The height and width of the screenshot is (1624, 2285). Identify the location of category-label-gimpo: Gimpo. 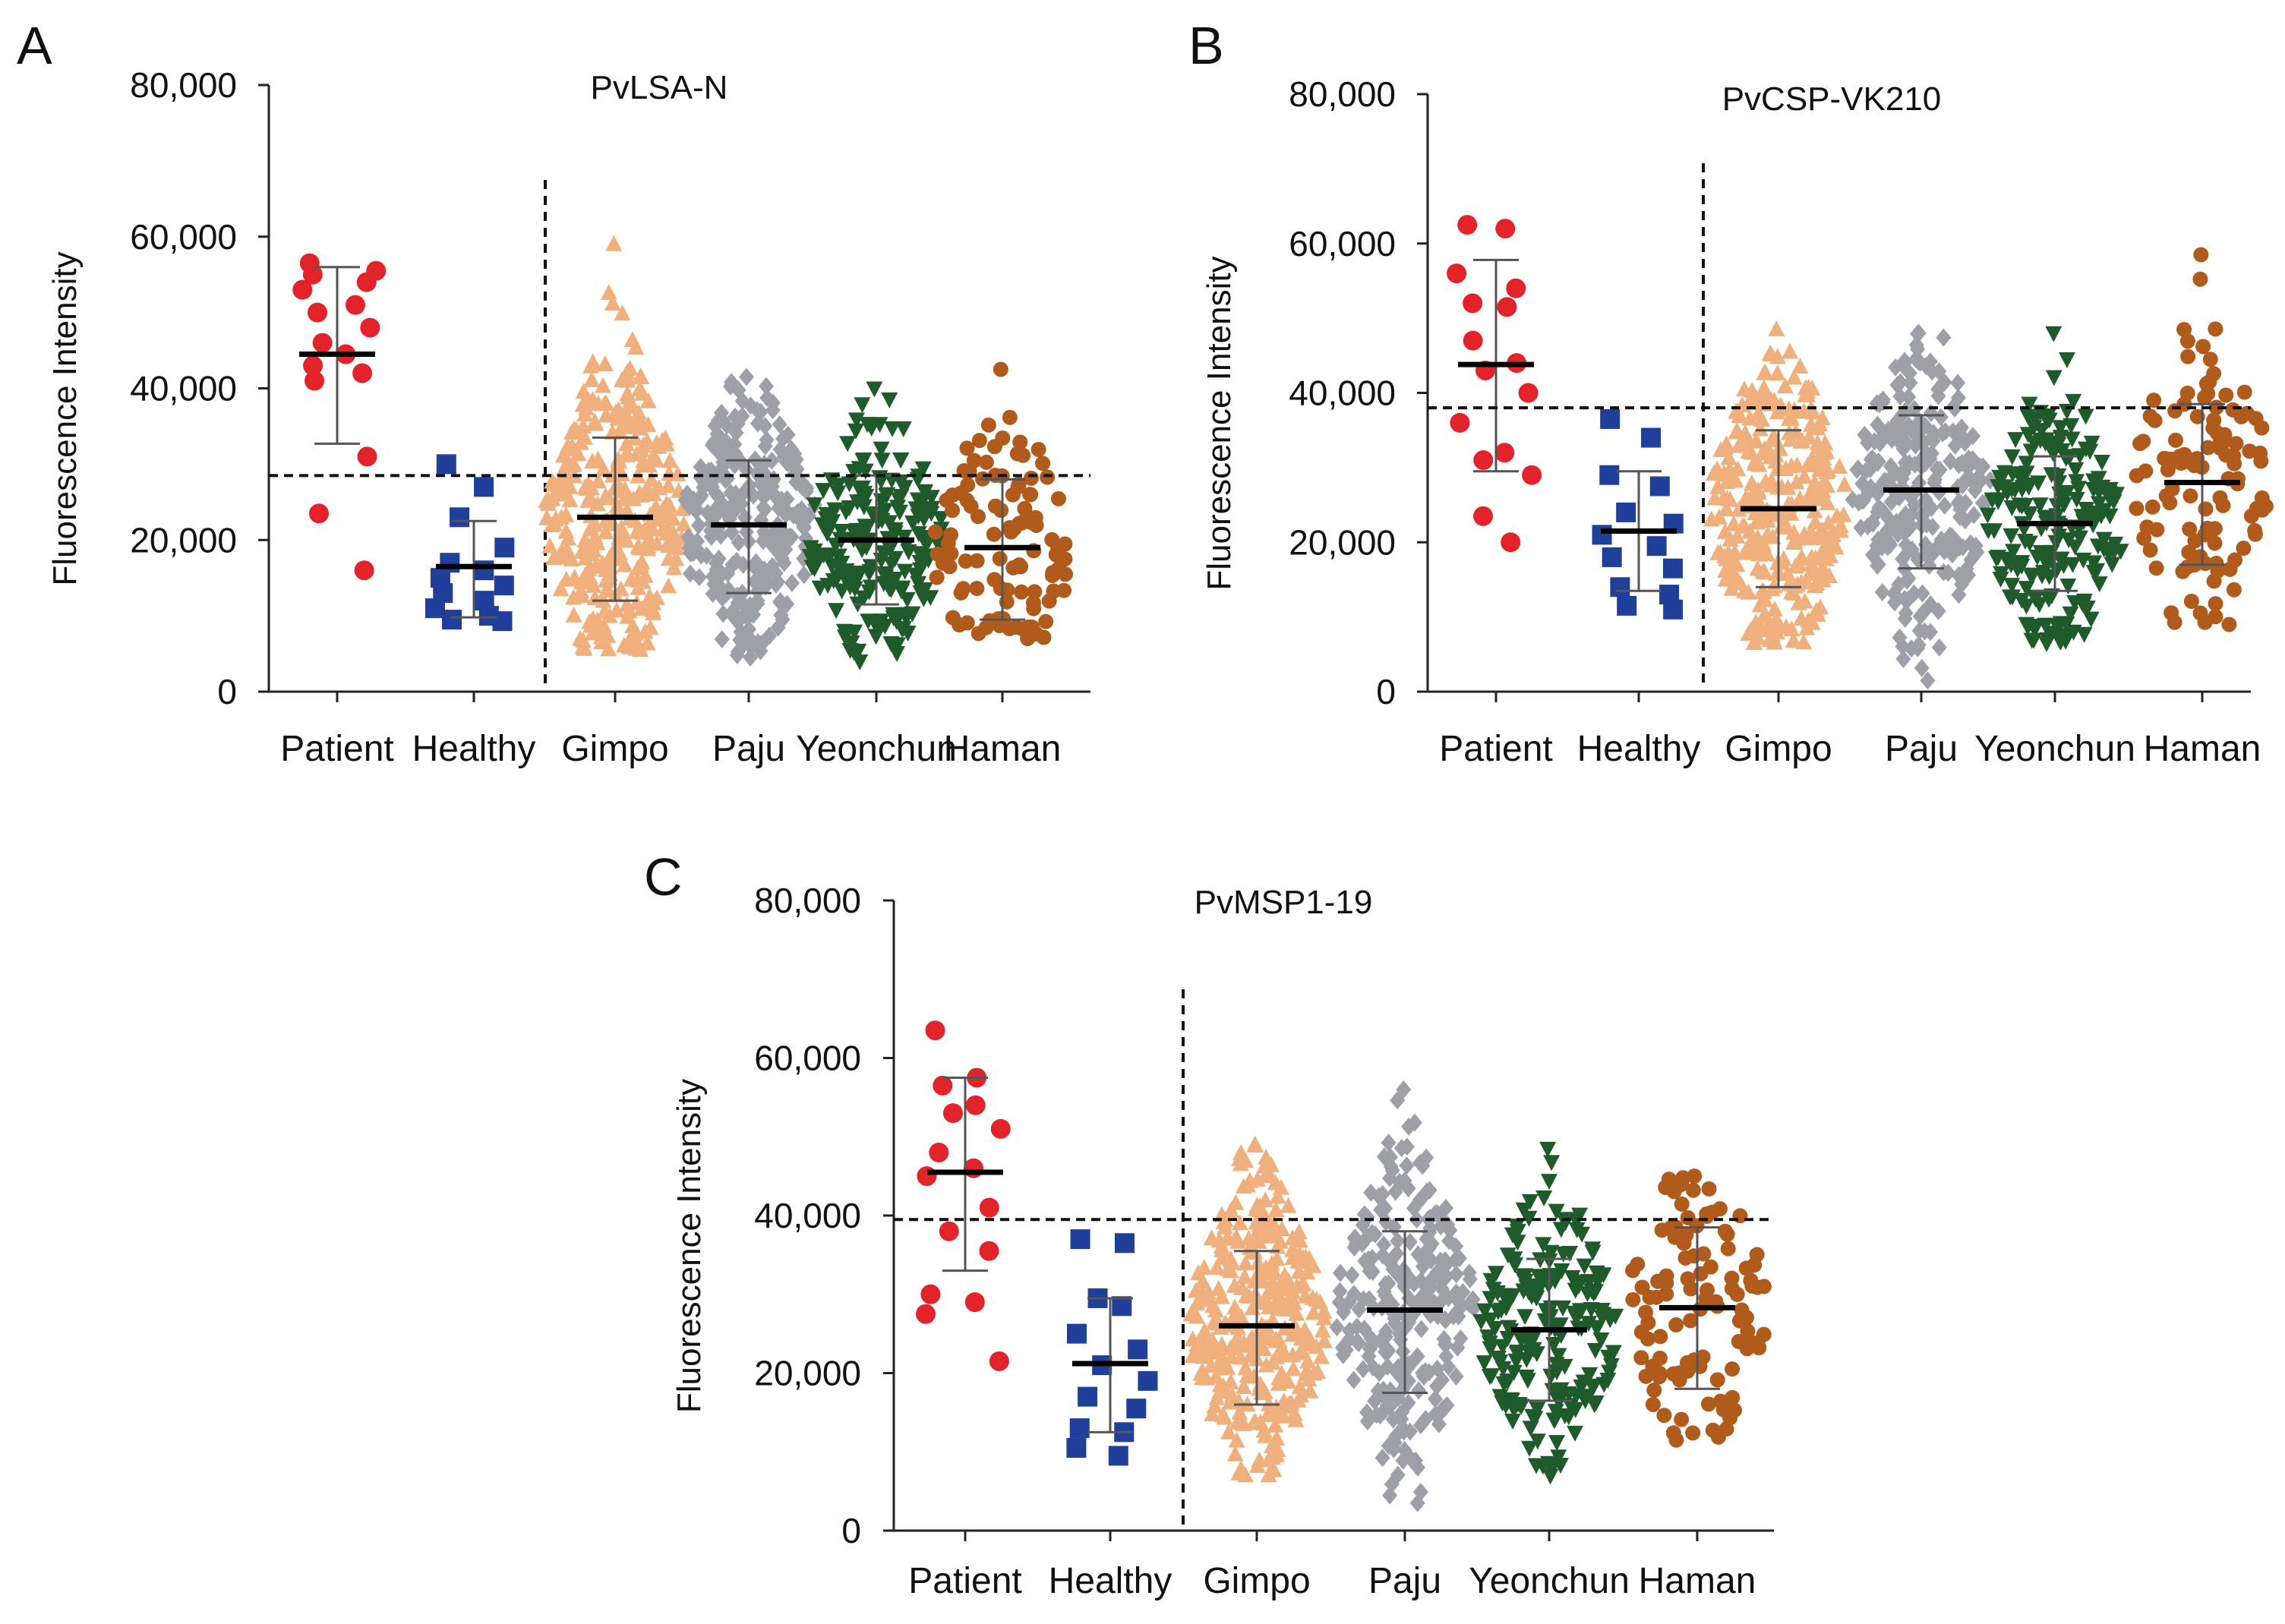
(1778, 749).